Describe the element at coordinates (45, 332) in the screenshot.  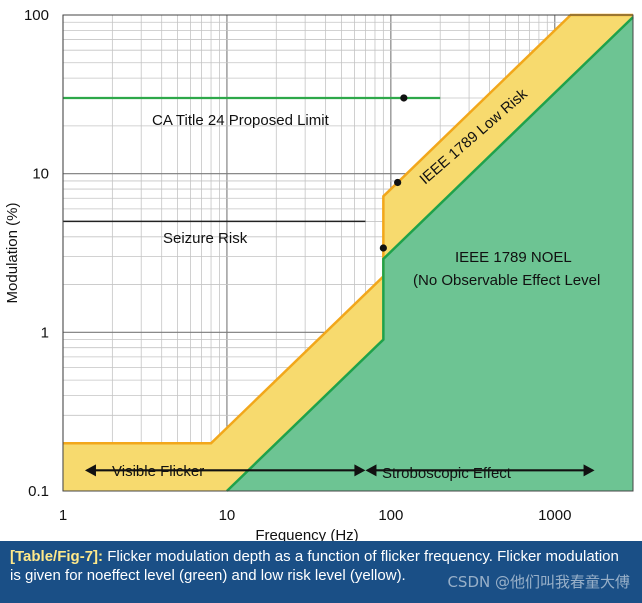
I see `y-tick-label: 1` at that location.